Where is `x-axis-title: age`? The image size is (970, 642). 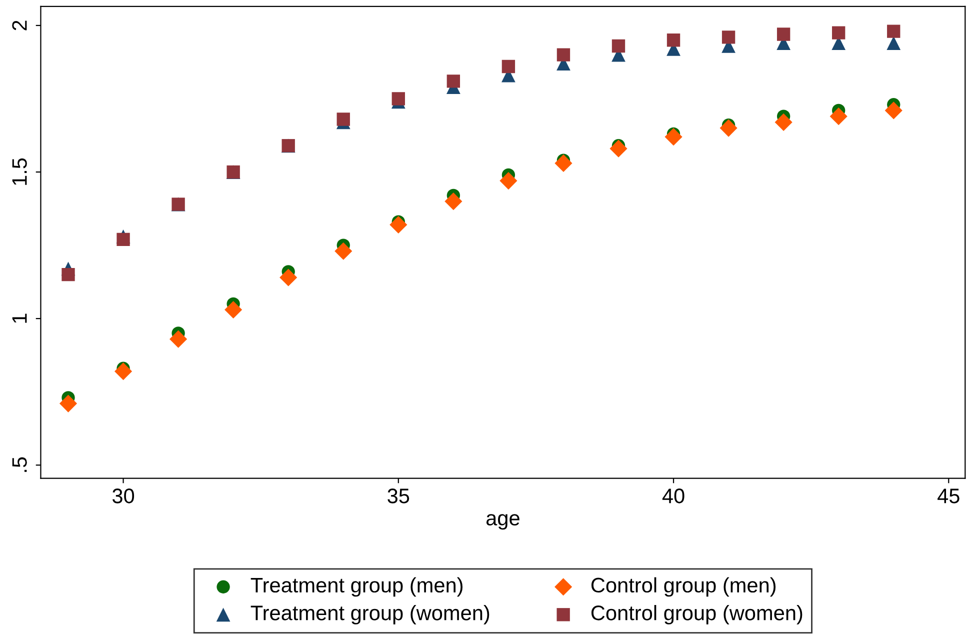
x-axis-title: age is located at coordinates (503, 522).